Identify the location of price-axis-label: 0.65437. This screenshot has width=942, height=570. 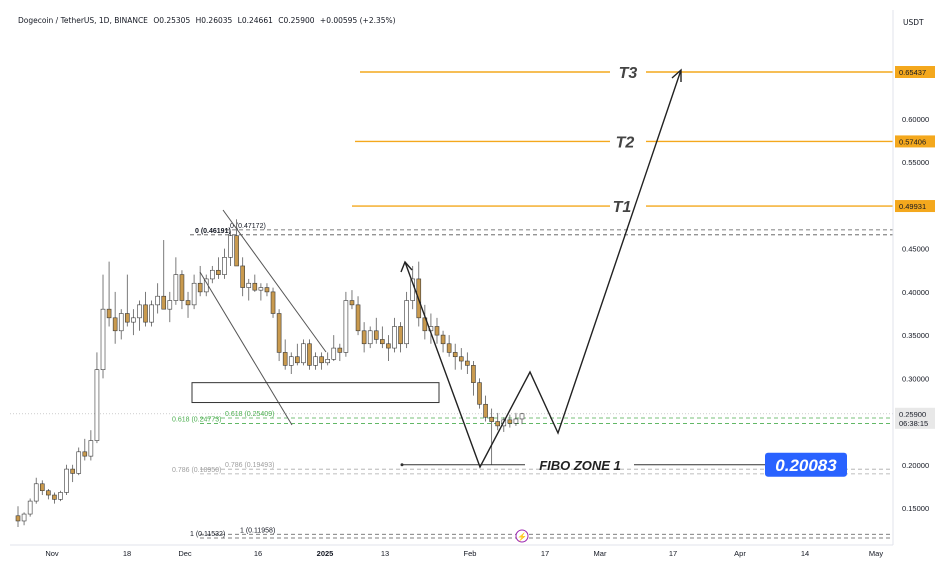
(912, 72).